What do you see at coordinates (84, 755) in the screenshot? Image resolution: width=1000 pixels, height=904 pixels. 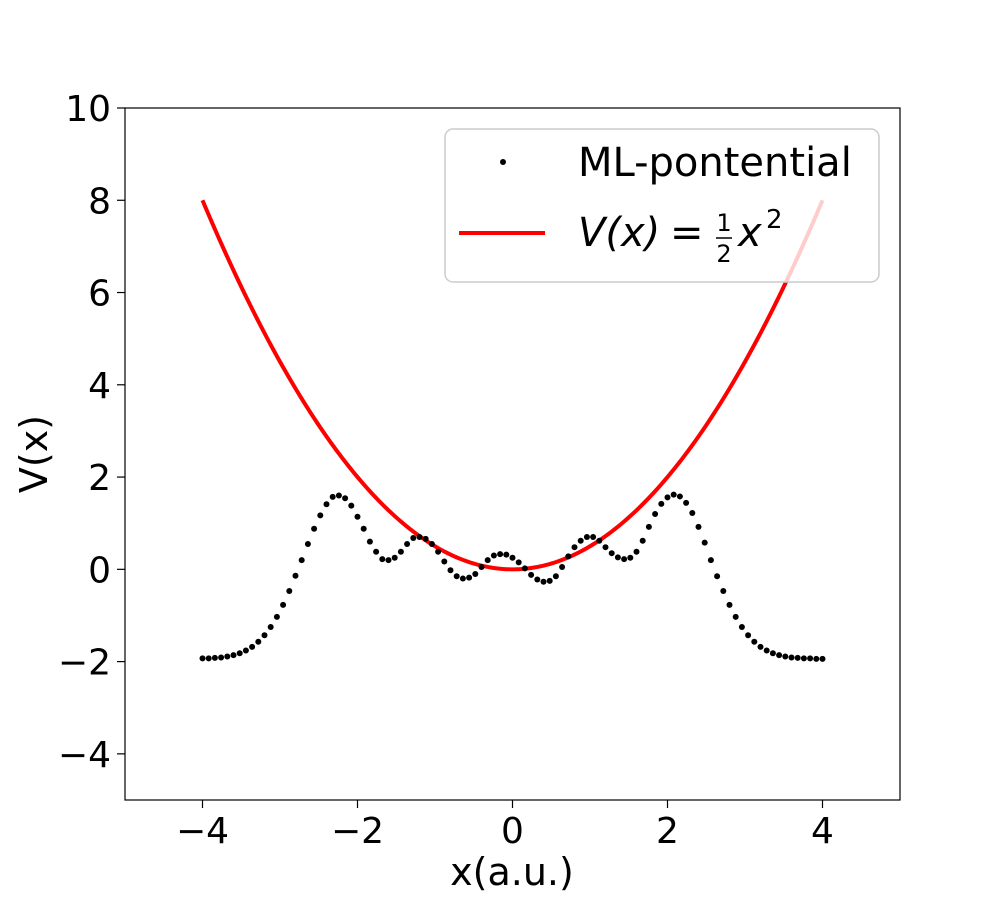 I see `y-tick-label: −4` at bounding box center [84, 755].